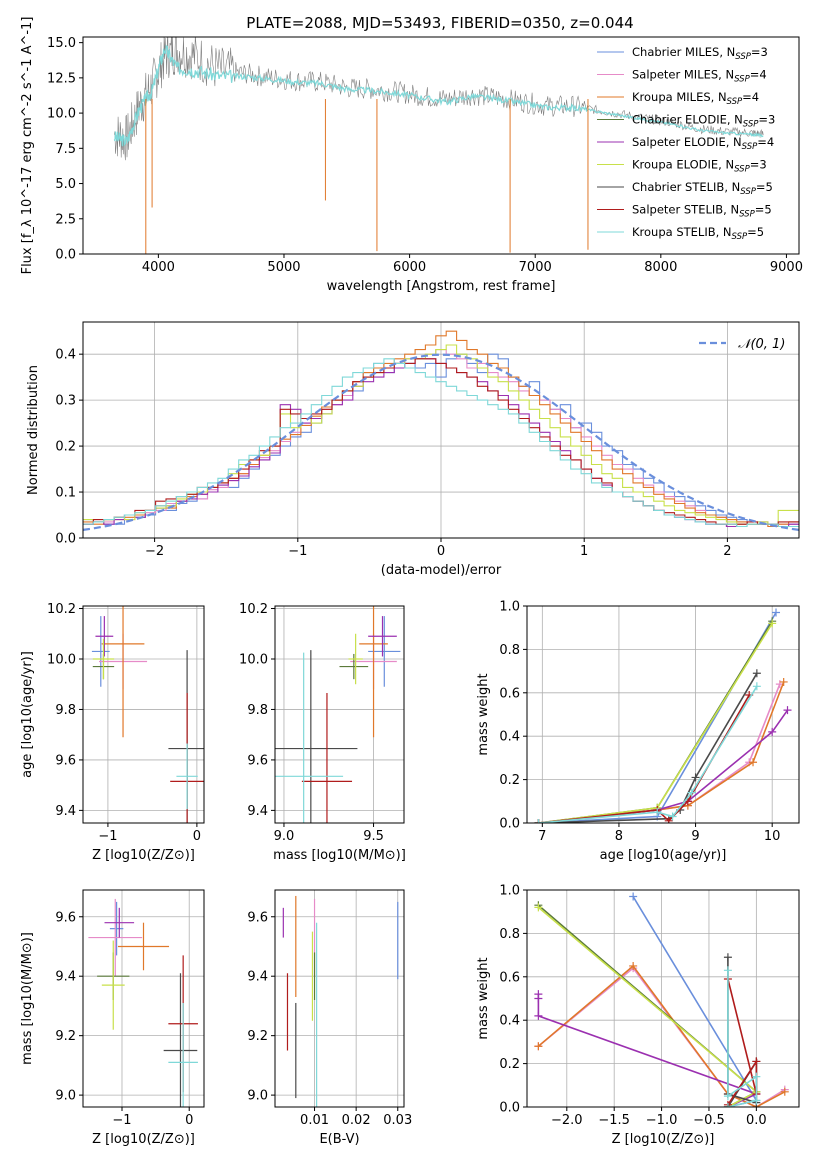 The height and width of the screenshot is (1170, 819). I want to click on y-tick-label: 15.0, so click(61, 43).